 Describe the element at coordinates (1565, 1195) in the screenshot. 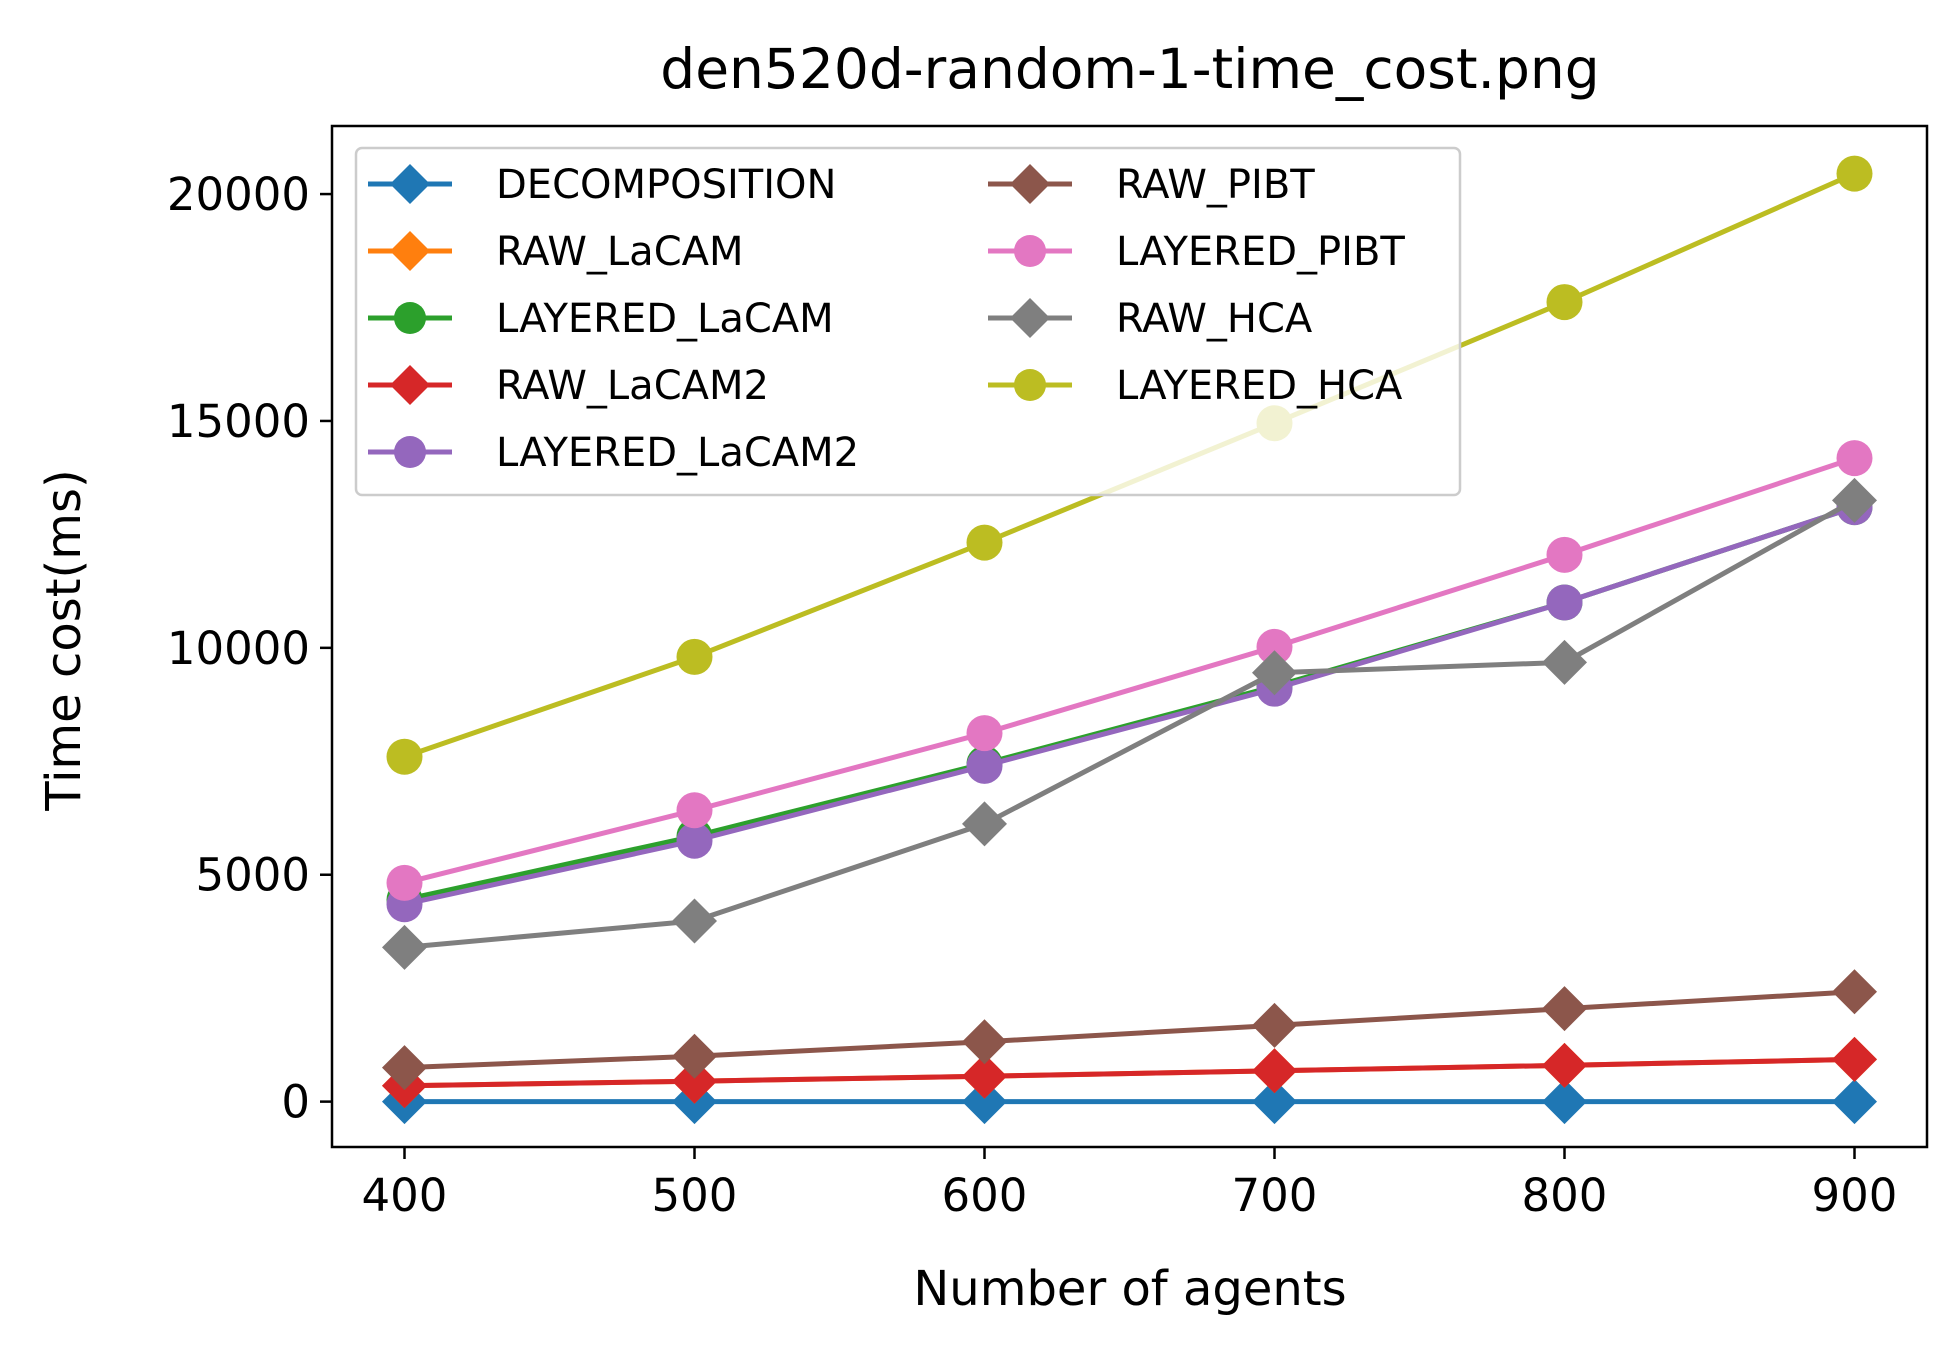

I see `x-tick-label: 800` at that location.